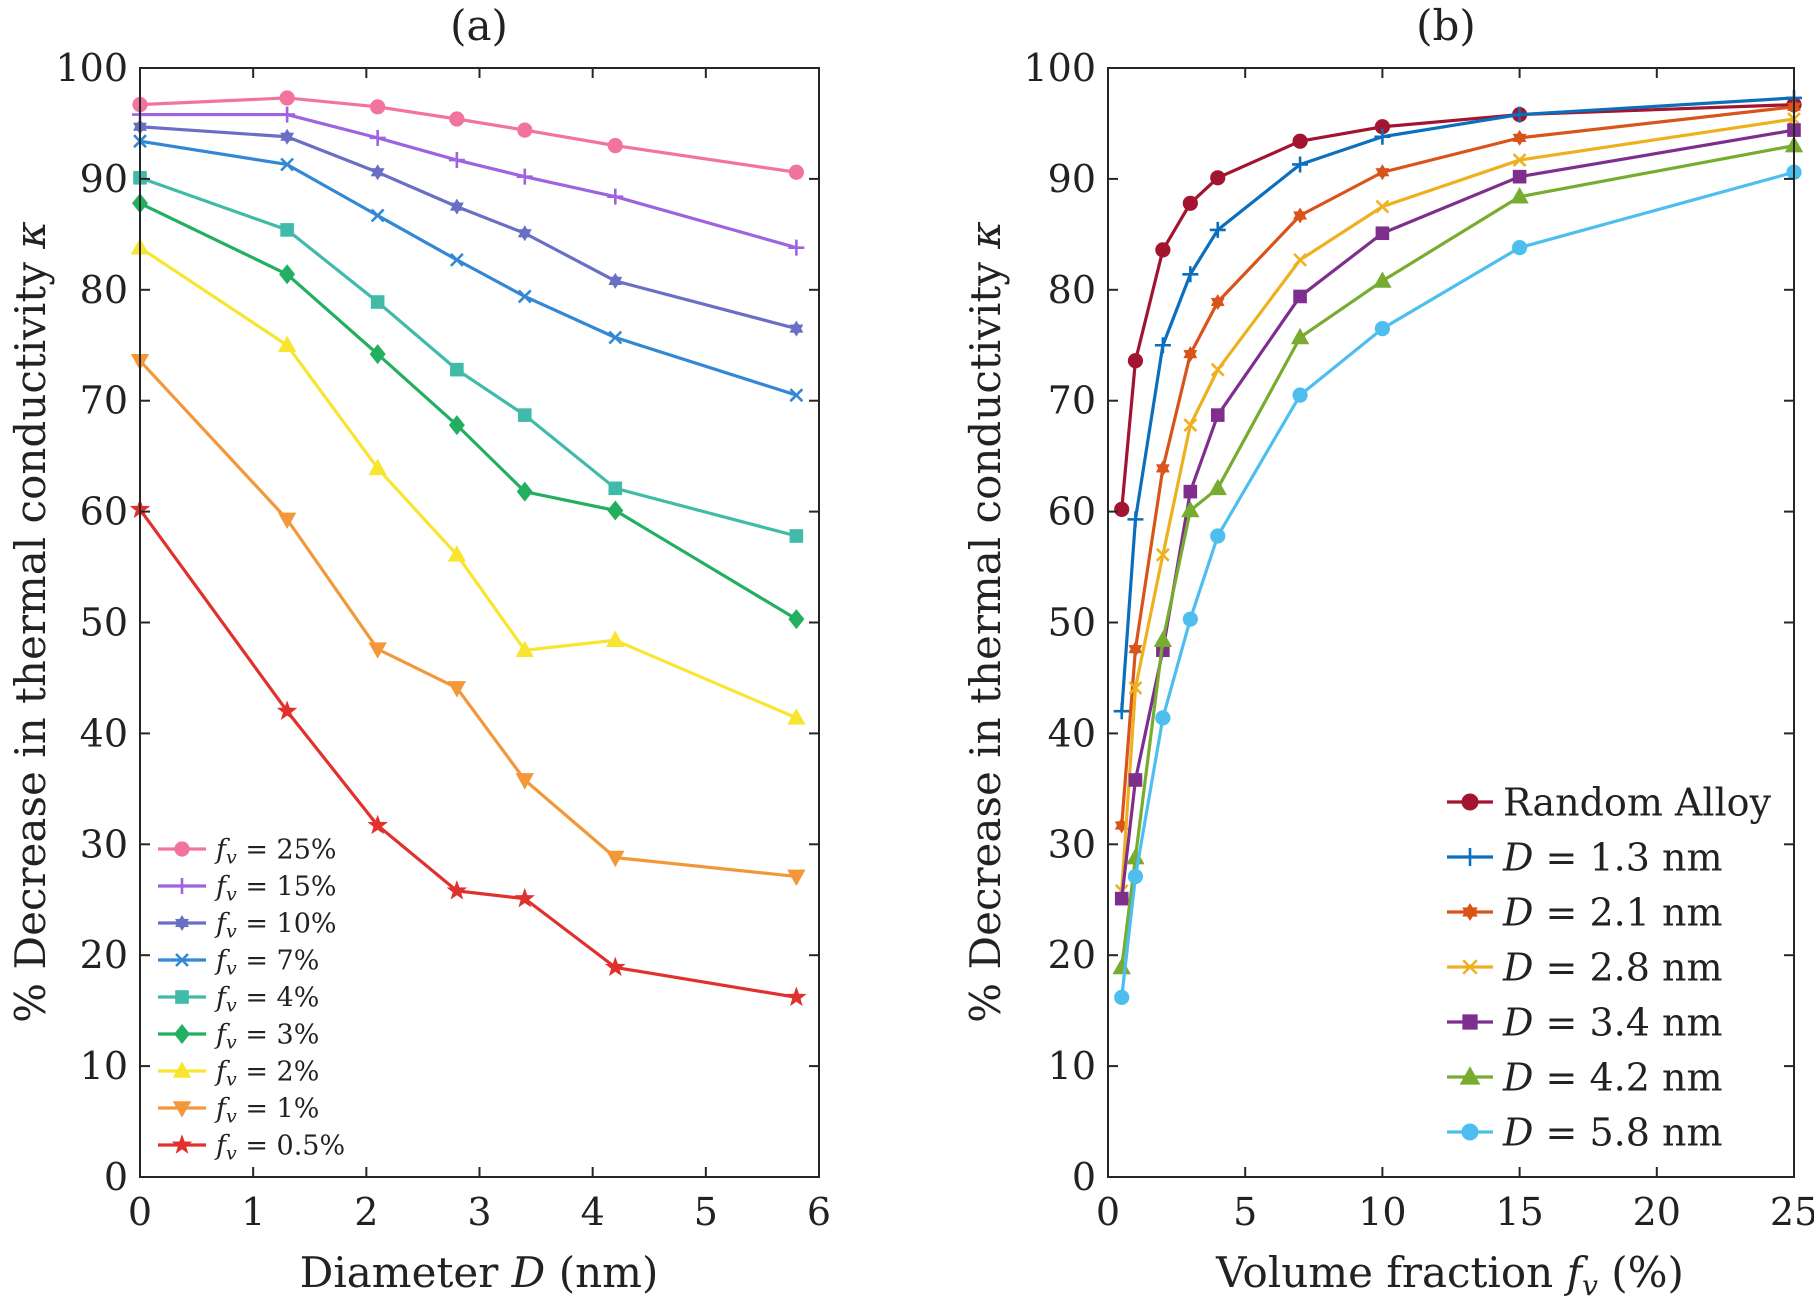  Describe the element at coordinates (1612, 967) in the screenshot. I see `legend-label: D = 2.8 nm` at that location.